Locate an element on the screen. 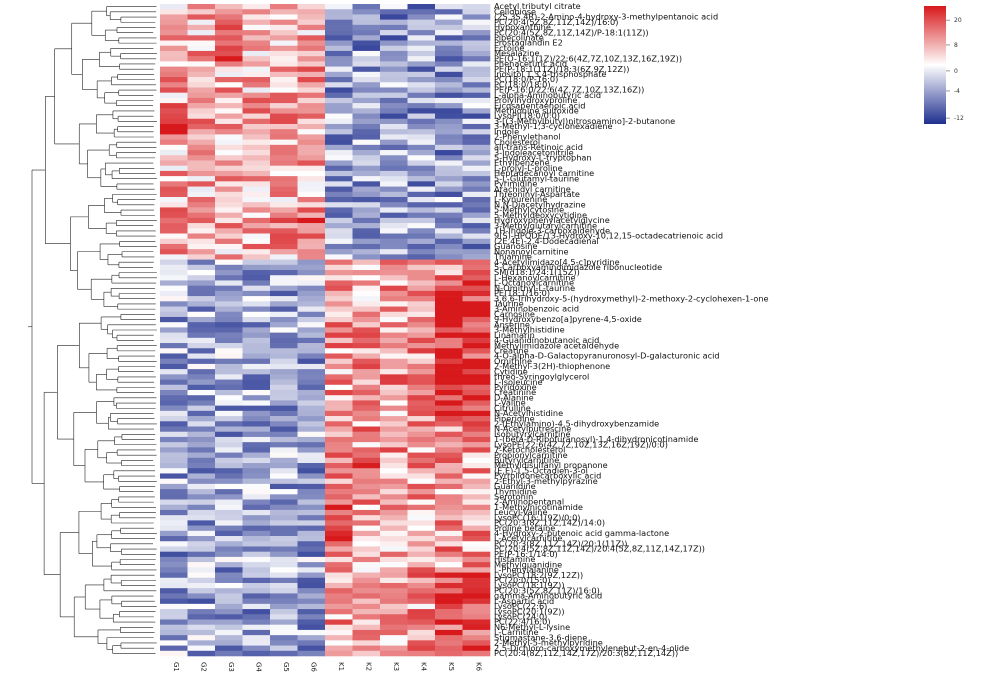 Image resolution: width=1000 pixels, height=673 pixels. row-label: Nonanoylcarnitine is located at coordinates (531, 251).